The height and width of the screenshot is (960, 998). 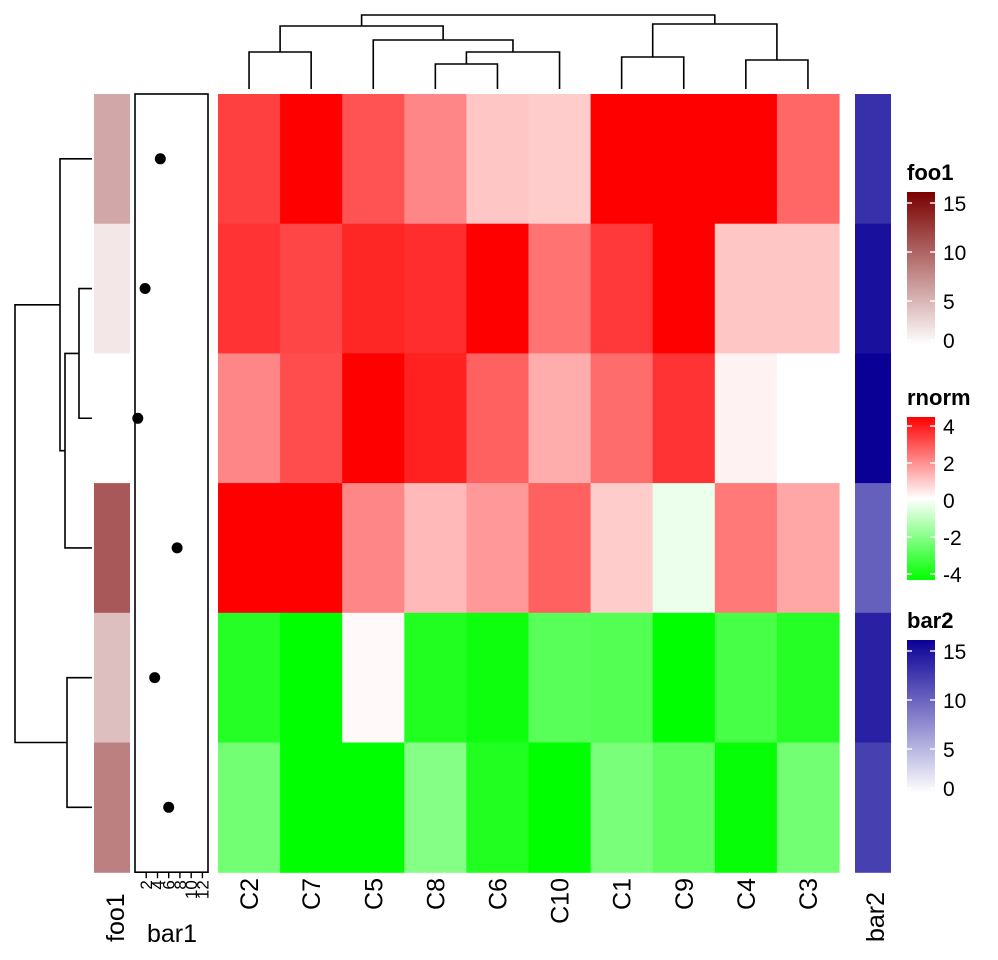 I want to click on legend-bar, so click(x=921, y=498).